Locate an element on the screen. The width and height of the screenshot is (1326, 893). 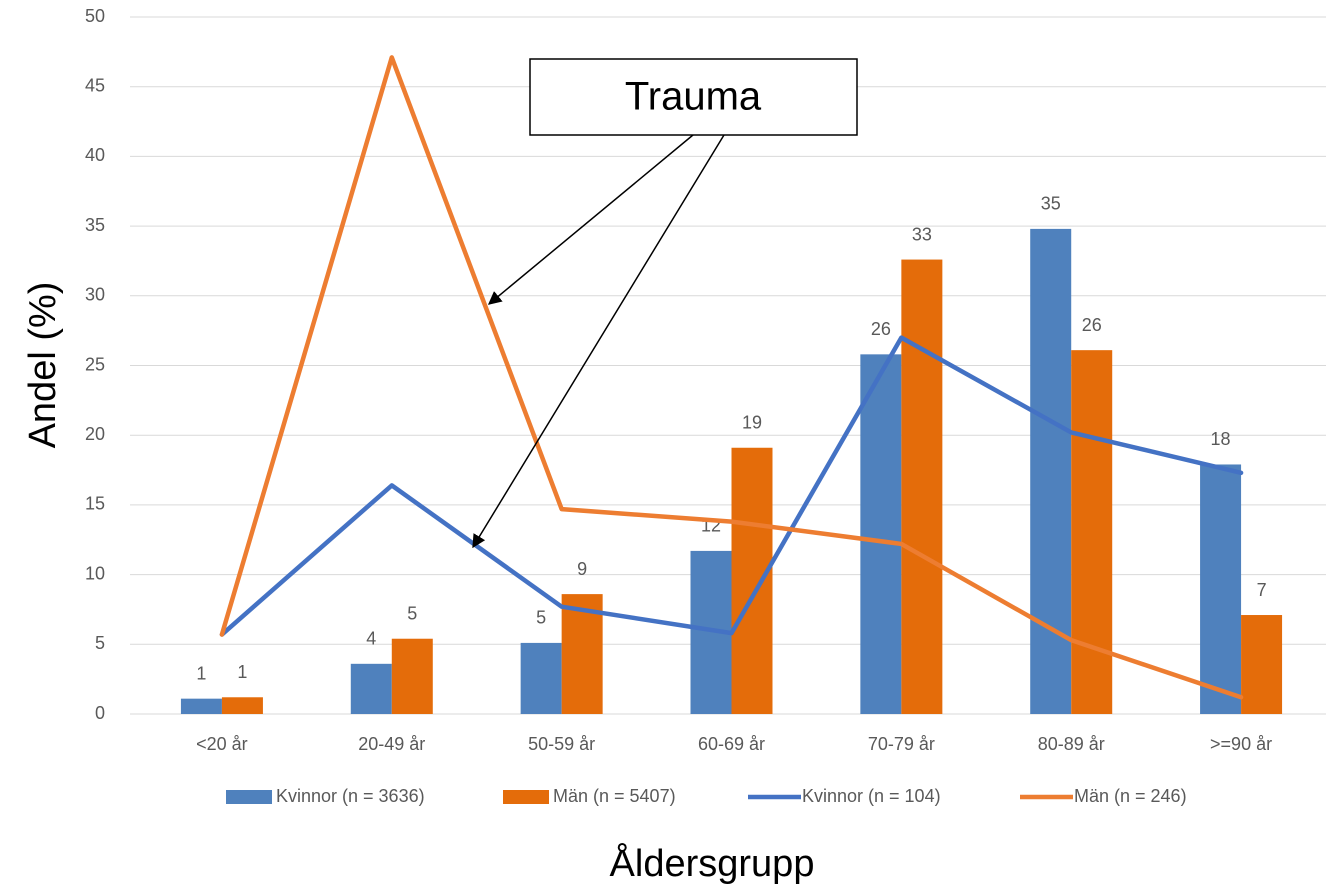
legend-label: Män (n = 246) is located at coordinates (1130, 796).